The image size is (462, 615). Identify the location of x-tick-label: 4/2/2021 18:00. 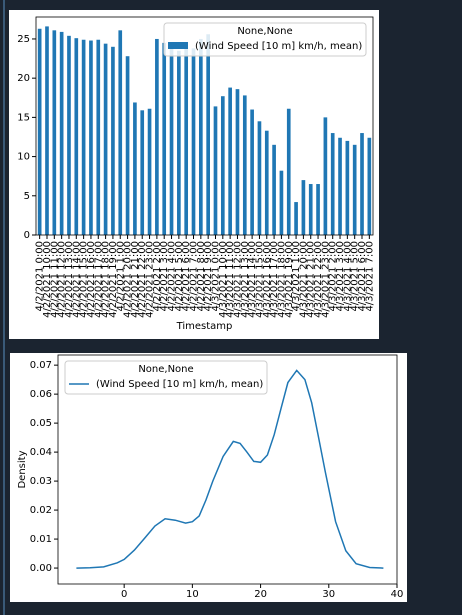
(106, 279).